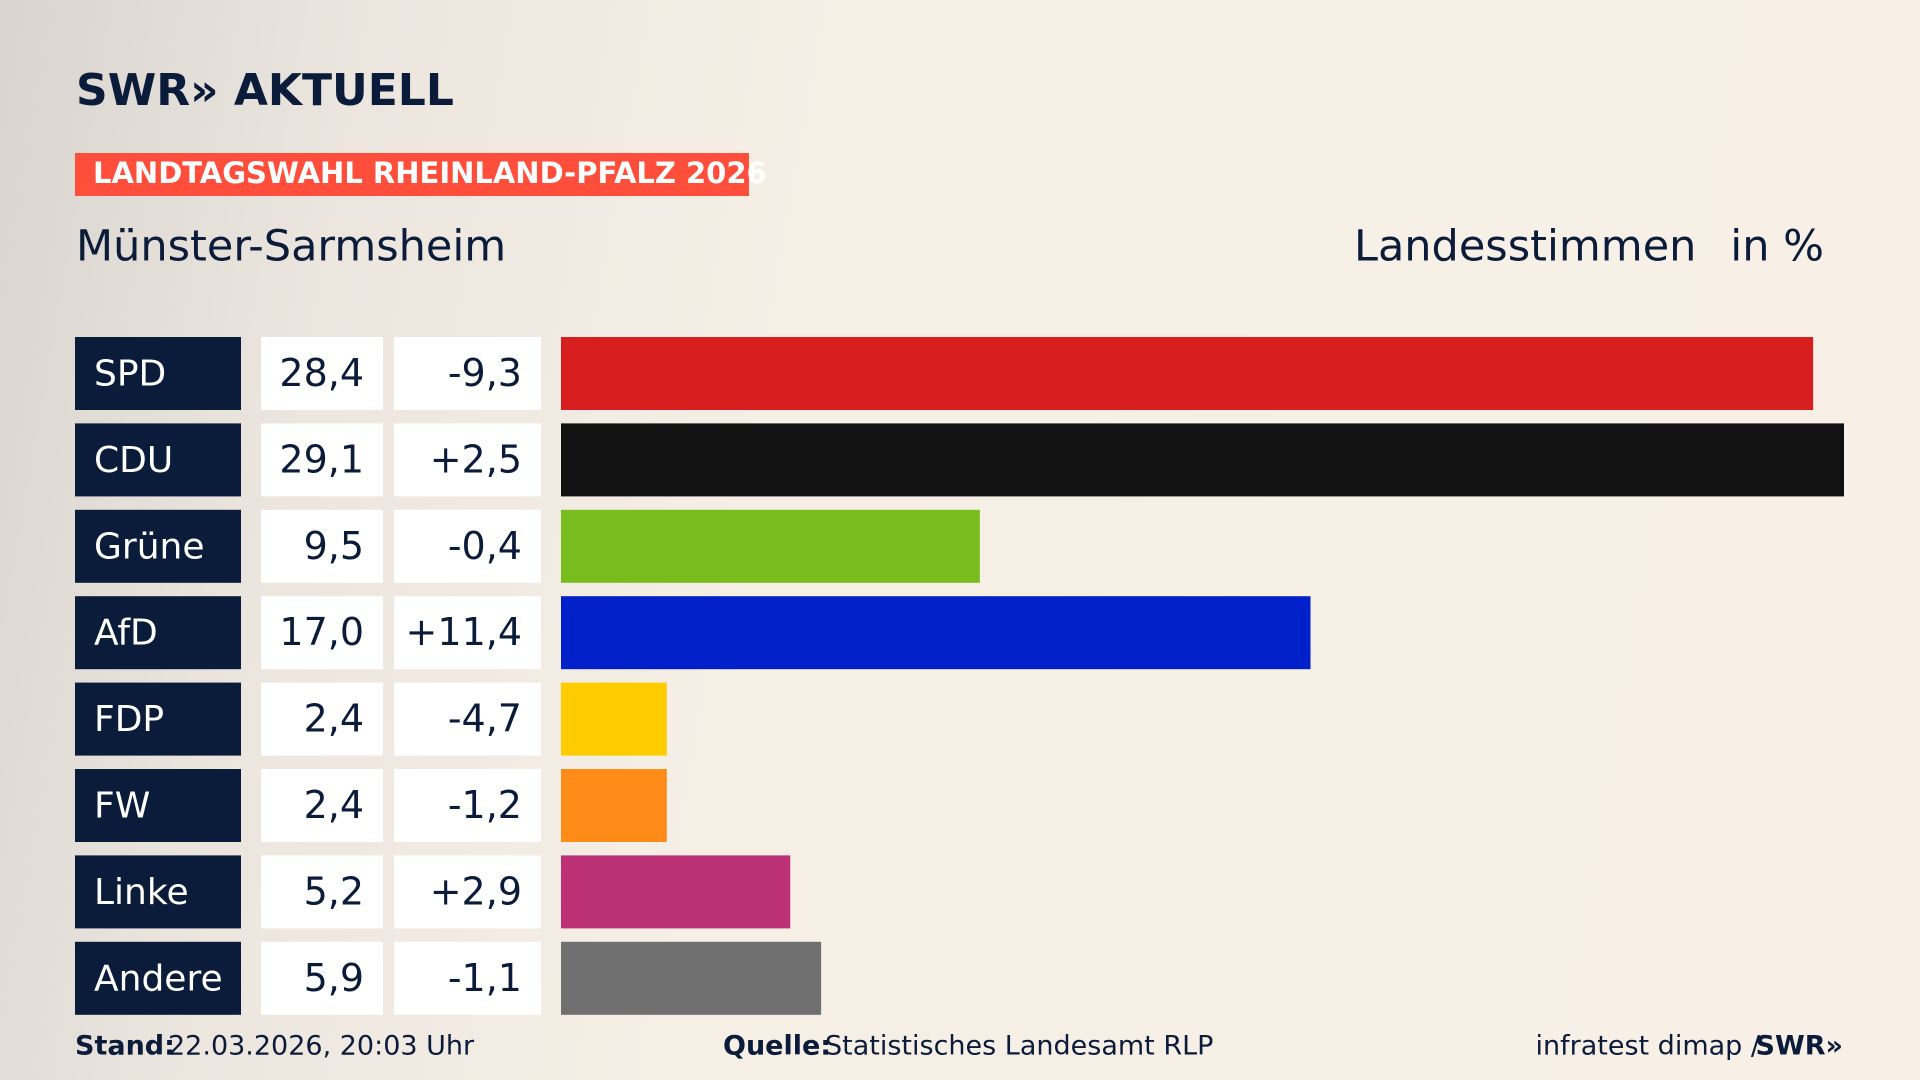  What do you see at coordinates (1019, 1046) in the screenshot?
I see `source: Statistisches Landesamt RLP` at bounding box center [1019, 1046].